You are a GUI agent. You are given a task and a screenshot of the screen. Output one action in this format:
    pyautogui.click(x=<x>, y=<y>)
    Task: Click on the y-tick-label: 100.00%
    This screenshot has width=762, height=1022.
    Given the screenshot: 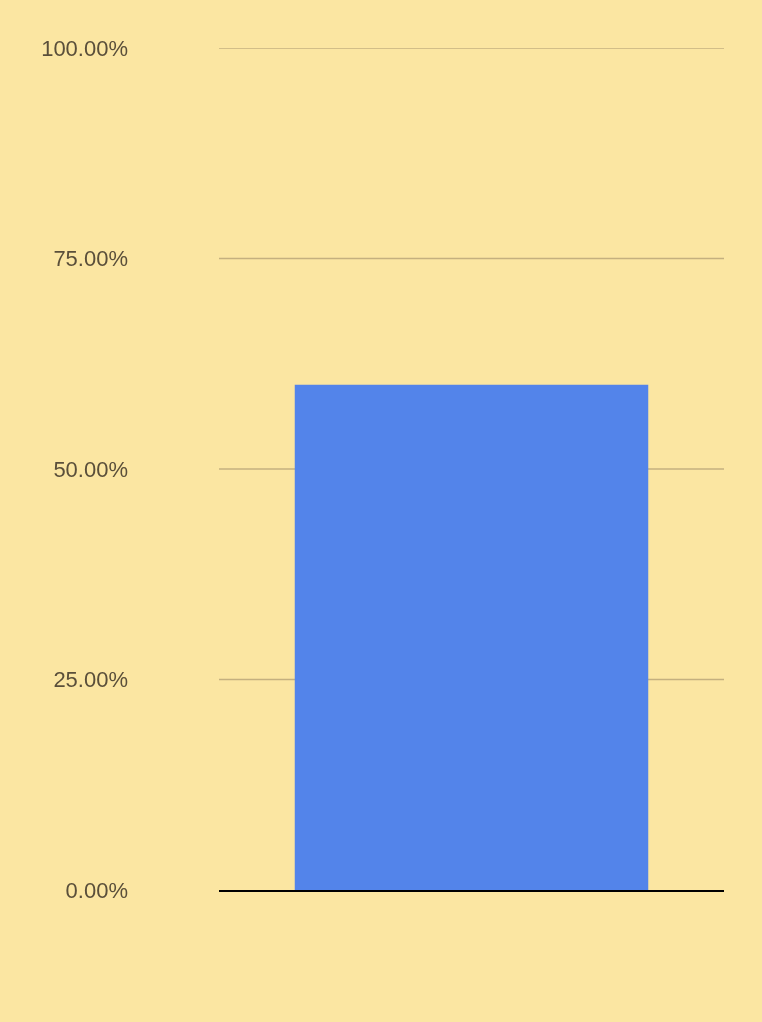 What is the action you would take?
    pyautogui.click(x=84, y=48)
    